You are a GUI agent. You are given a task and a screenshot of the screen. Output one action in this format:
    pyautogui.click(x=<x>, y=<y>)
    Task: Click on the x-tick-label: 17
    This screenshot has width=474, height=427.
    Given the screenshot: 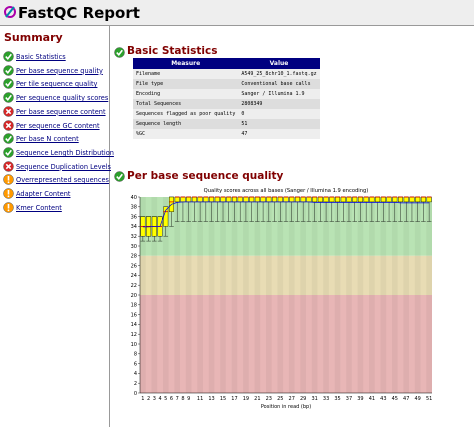 What is the action you would take?
    pyautogui.click(x=234, y=399)
    